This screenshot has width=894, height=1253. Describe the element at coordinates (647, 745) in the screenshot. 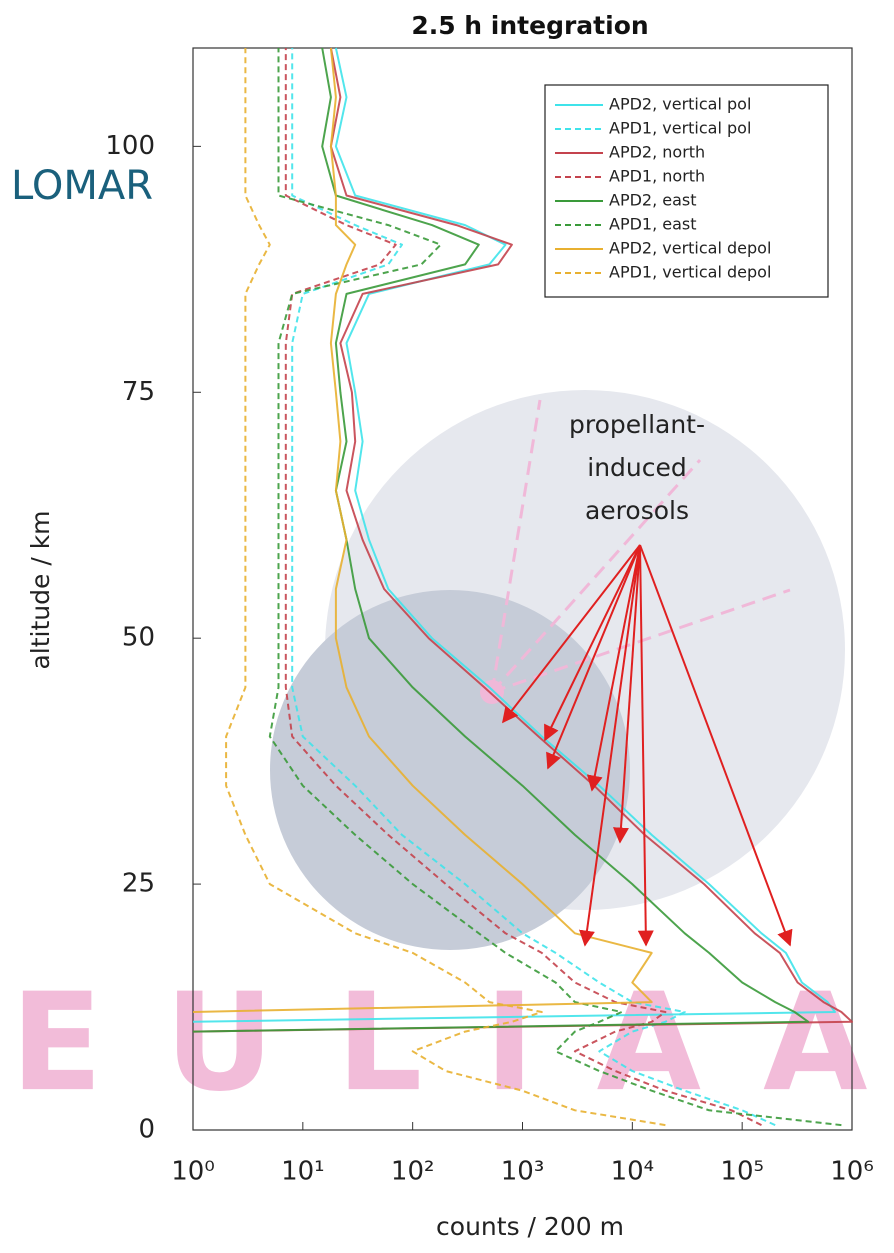

I see `annotation-arrows` at that location.